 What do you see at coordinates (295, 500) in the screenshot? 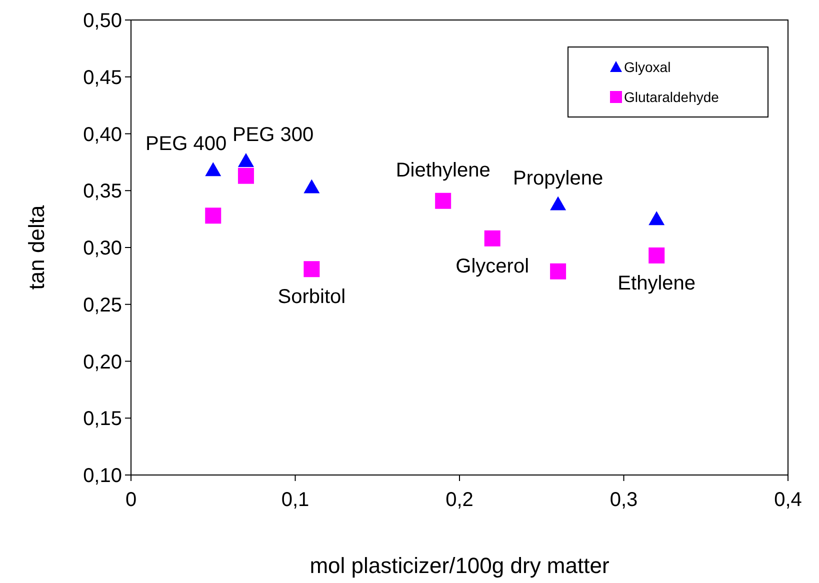
I see `x-tick-label: 0,1` at bounding box center [295, 500].